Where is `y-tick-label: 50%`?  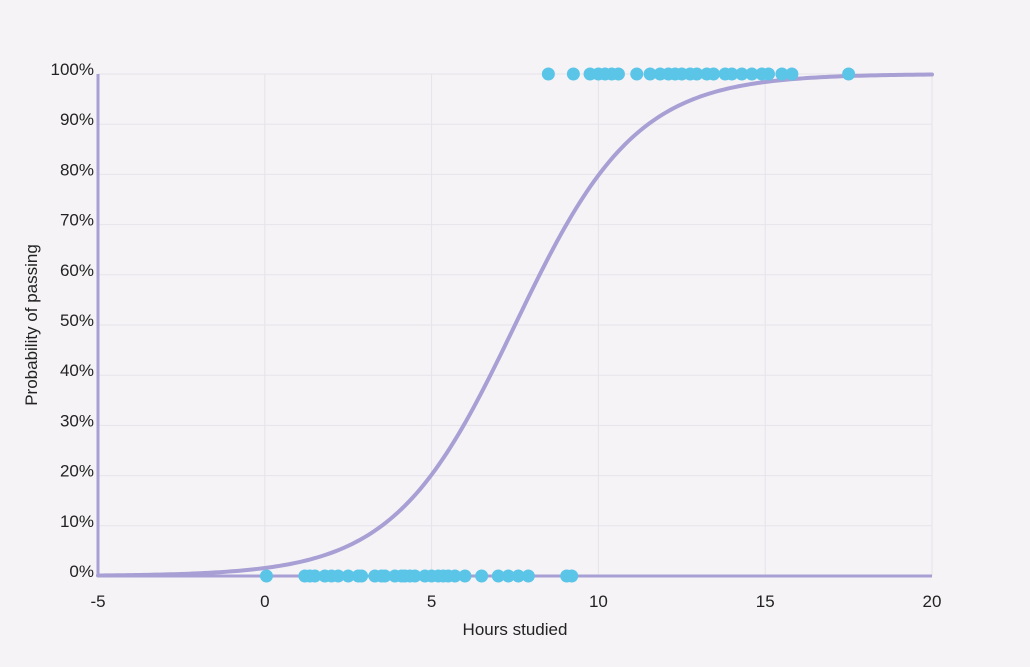
y-tick-label: 50% is located at coordinates (77, 320).